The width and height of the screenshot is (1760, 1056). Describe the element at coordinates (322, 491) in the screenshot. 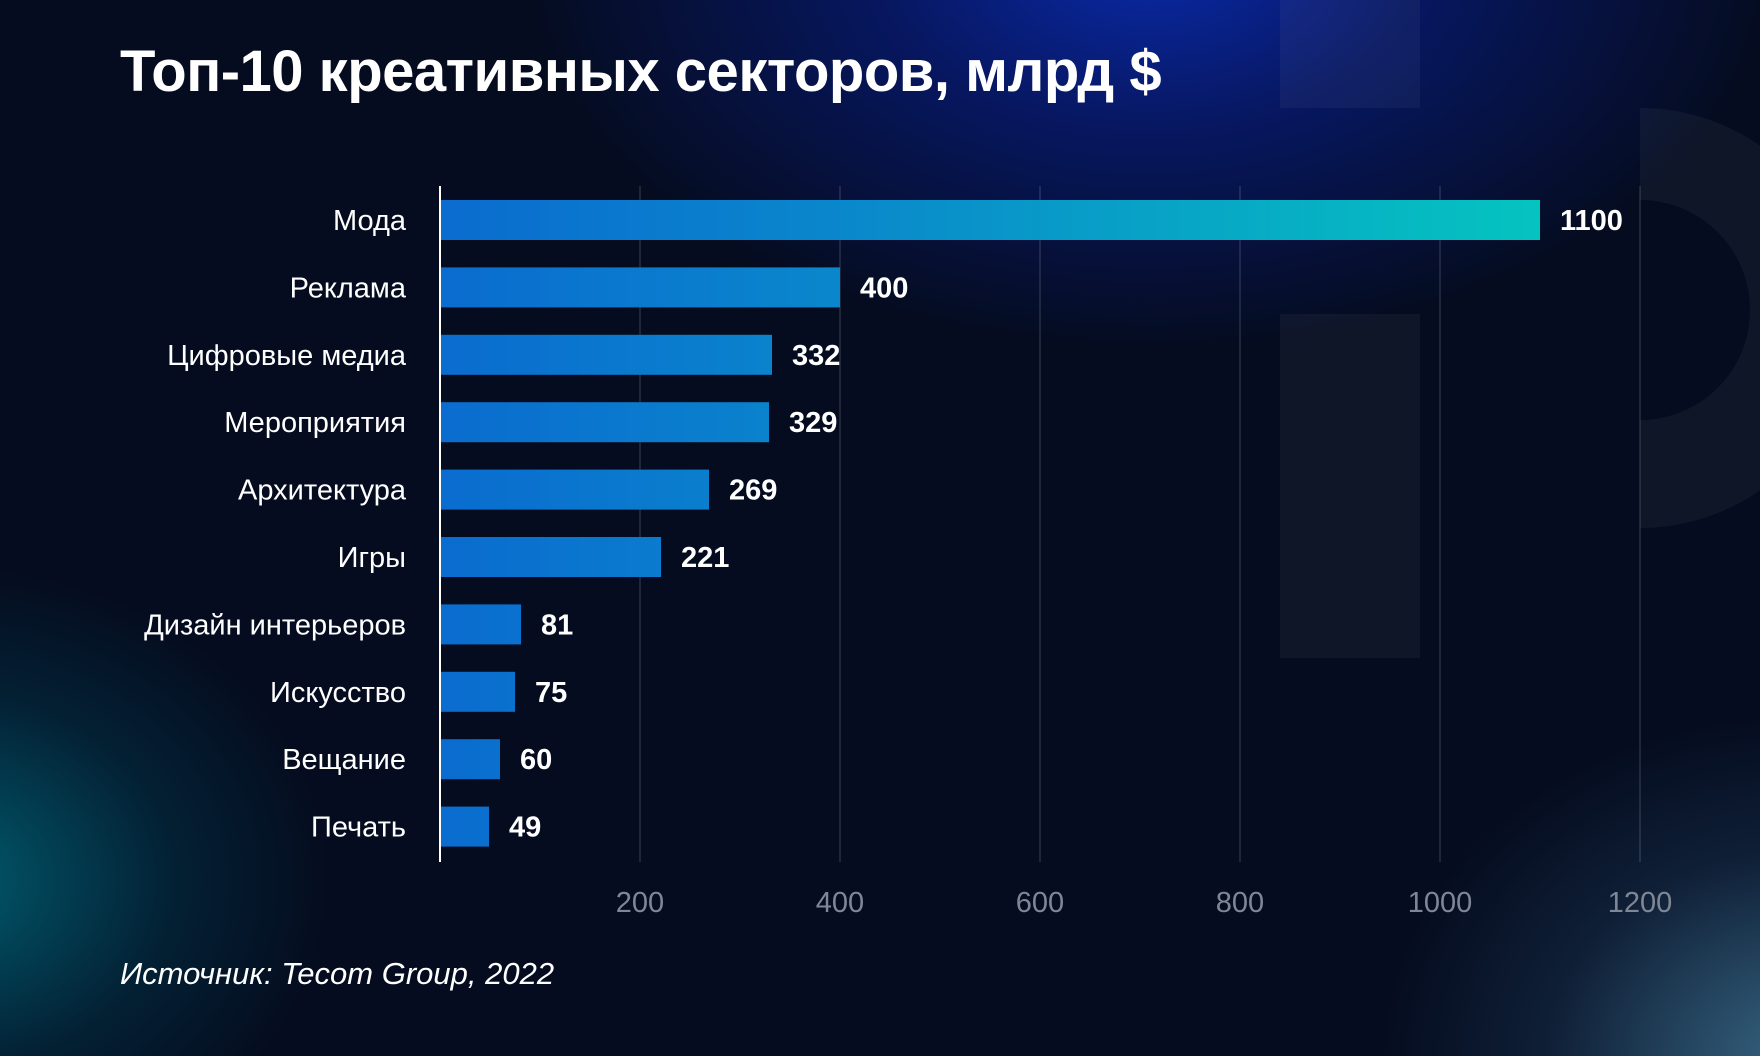

I see `category-label: Архитектура` at that location.